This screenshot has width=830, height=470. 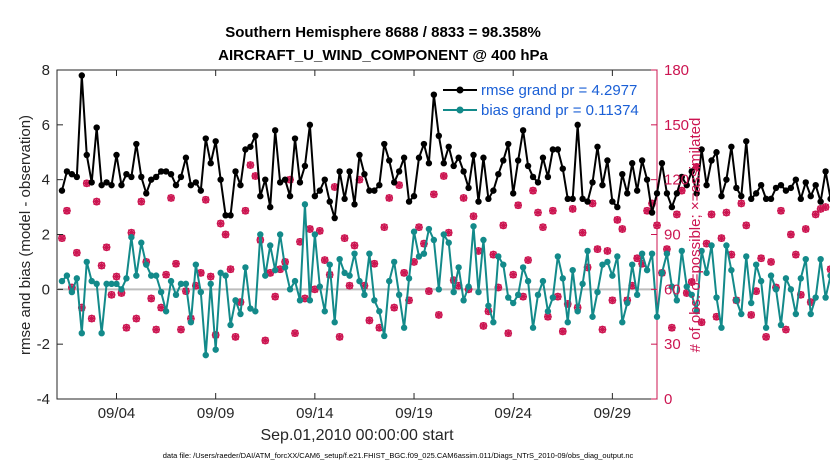 What do you see at coordinates (216, 413) in the screenshot?
I see `x-tick-label: 09/09` at bounding box center [216, 413].